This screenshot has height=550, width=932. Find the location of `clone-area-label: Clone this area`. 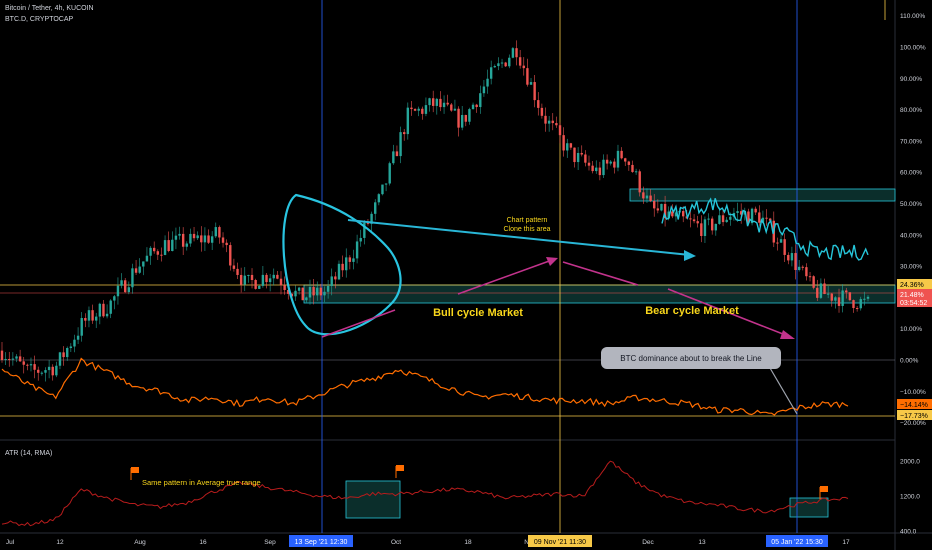

clone-area-label: Clone this area is located at coordinates (526, 229).